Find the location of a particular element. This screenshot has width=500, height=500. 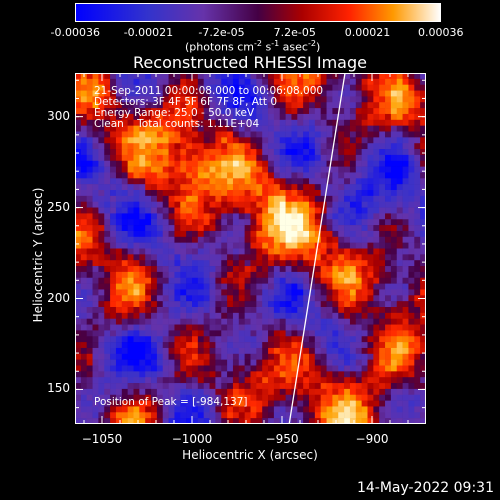

colorbar-tick-label: 0.00021 is located at coordinates (367, 32).